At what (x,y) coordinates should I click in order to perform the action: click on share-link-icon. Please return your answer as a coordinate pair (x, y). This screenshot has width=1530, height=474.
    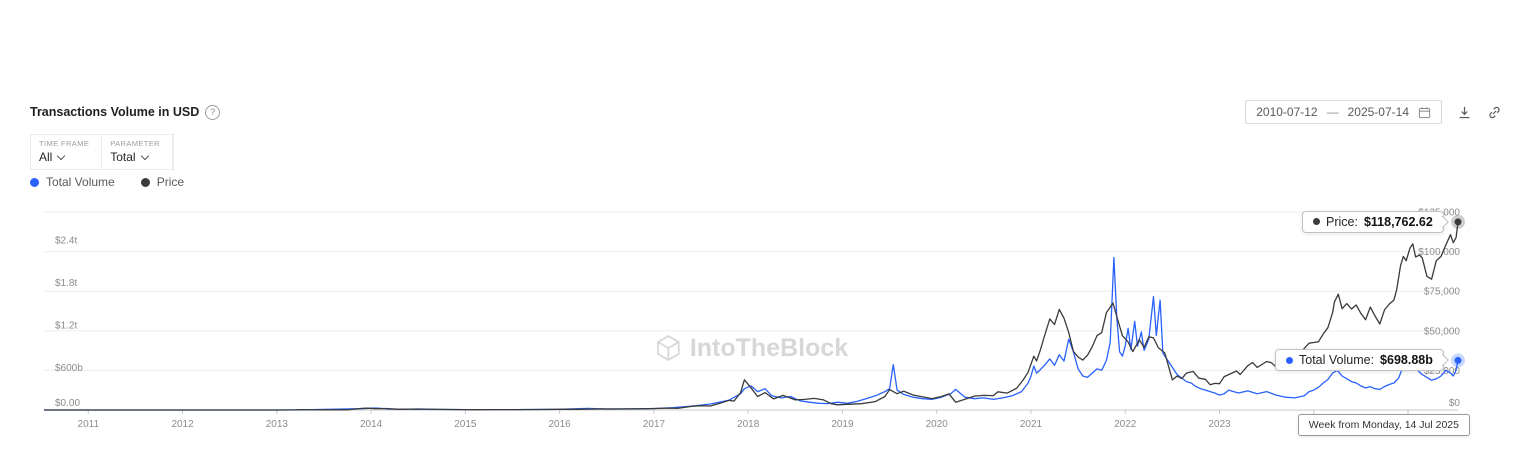
    Looking at the image, I should click on (1494, 112).